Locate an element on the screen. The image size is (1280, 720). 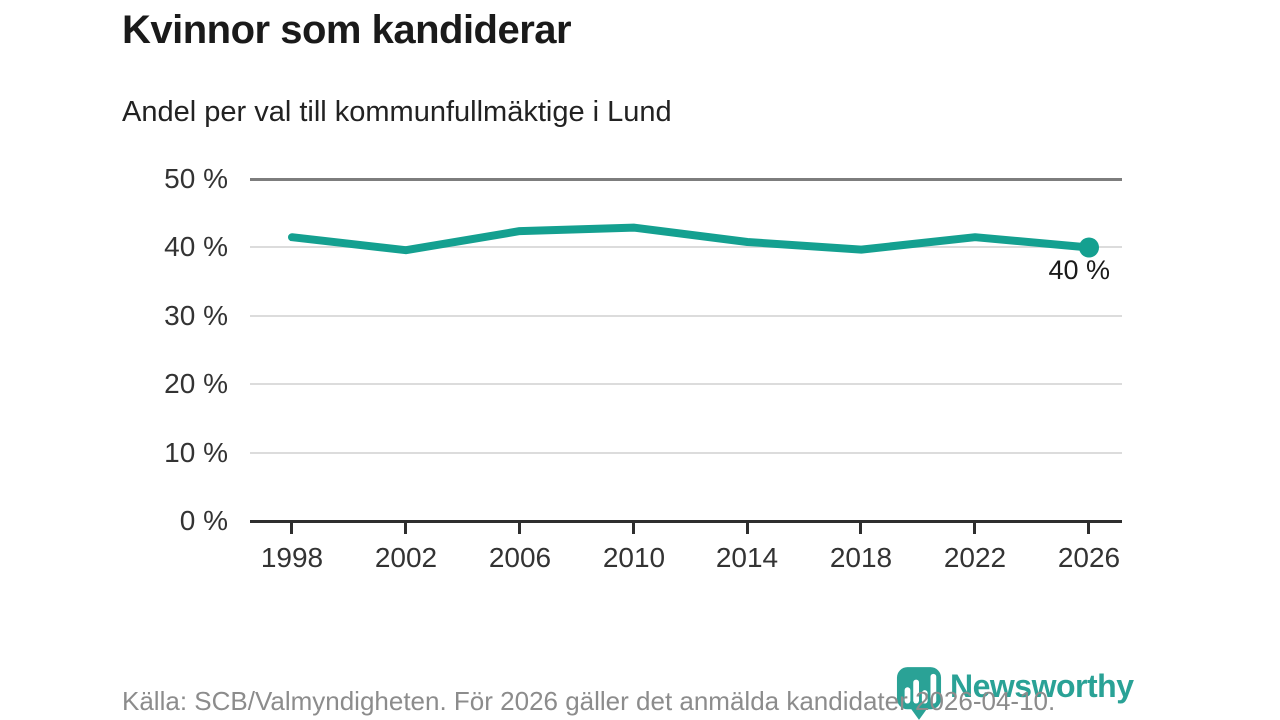
newsworthy-logo: Newsworthy is located at coordinates (1015, 693).